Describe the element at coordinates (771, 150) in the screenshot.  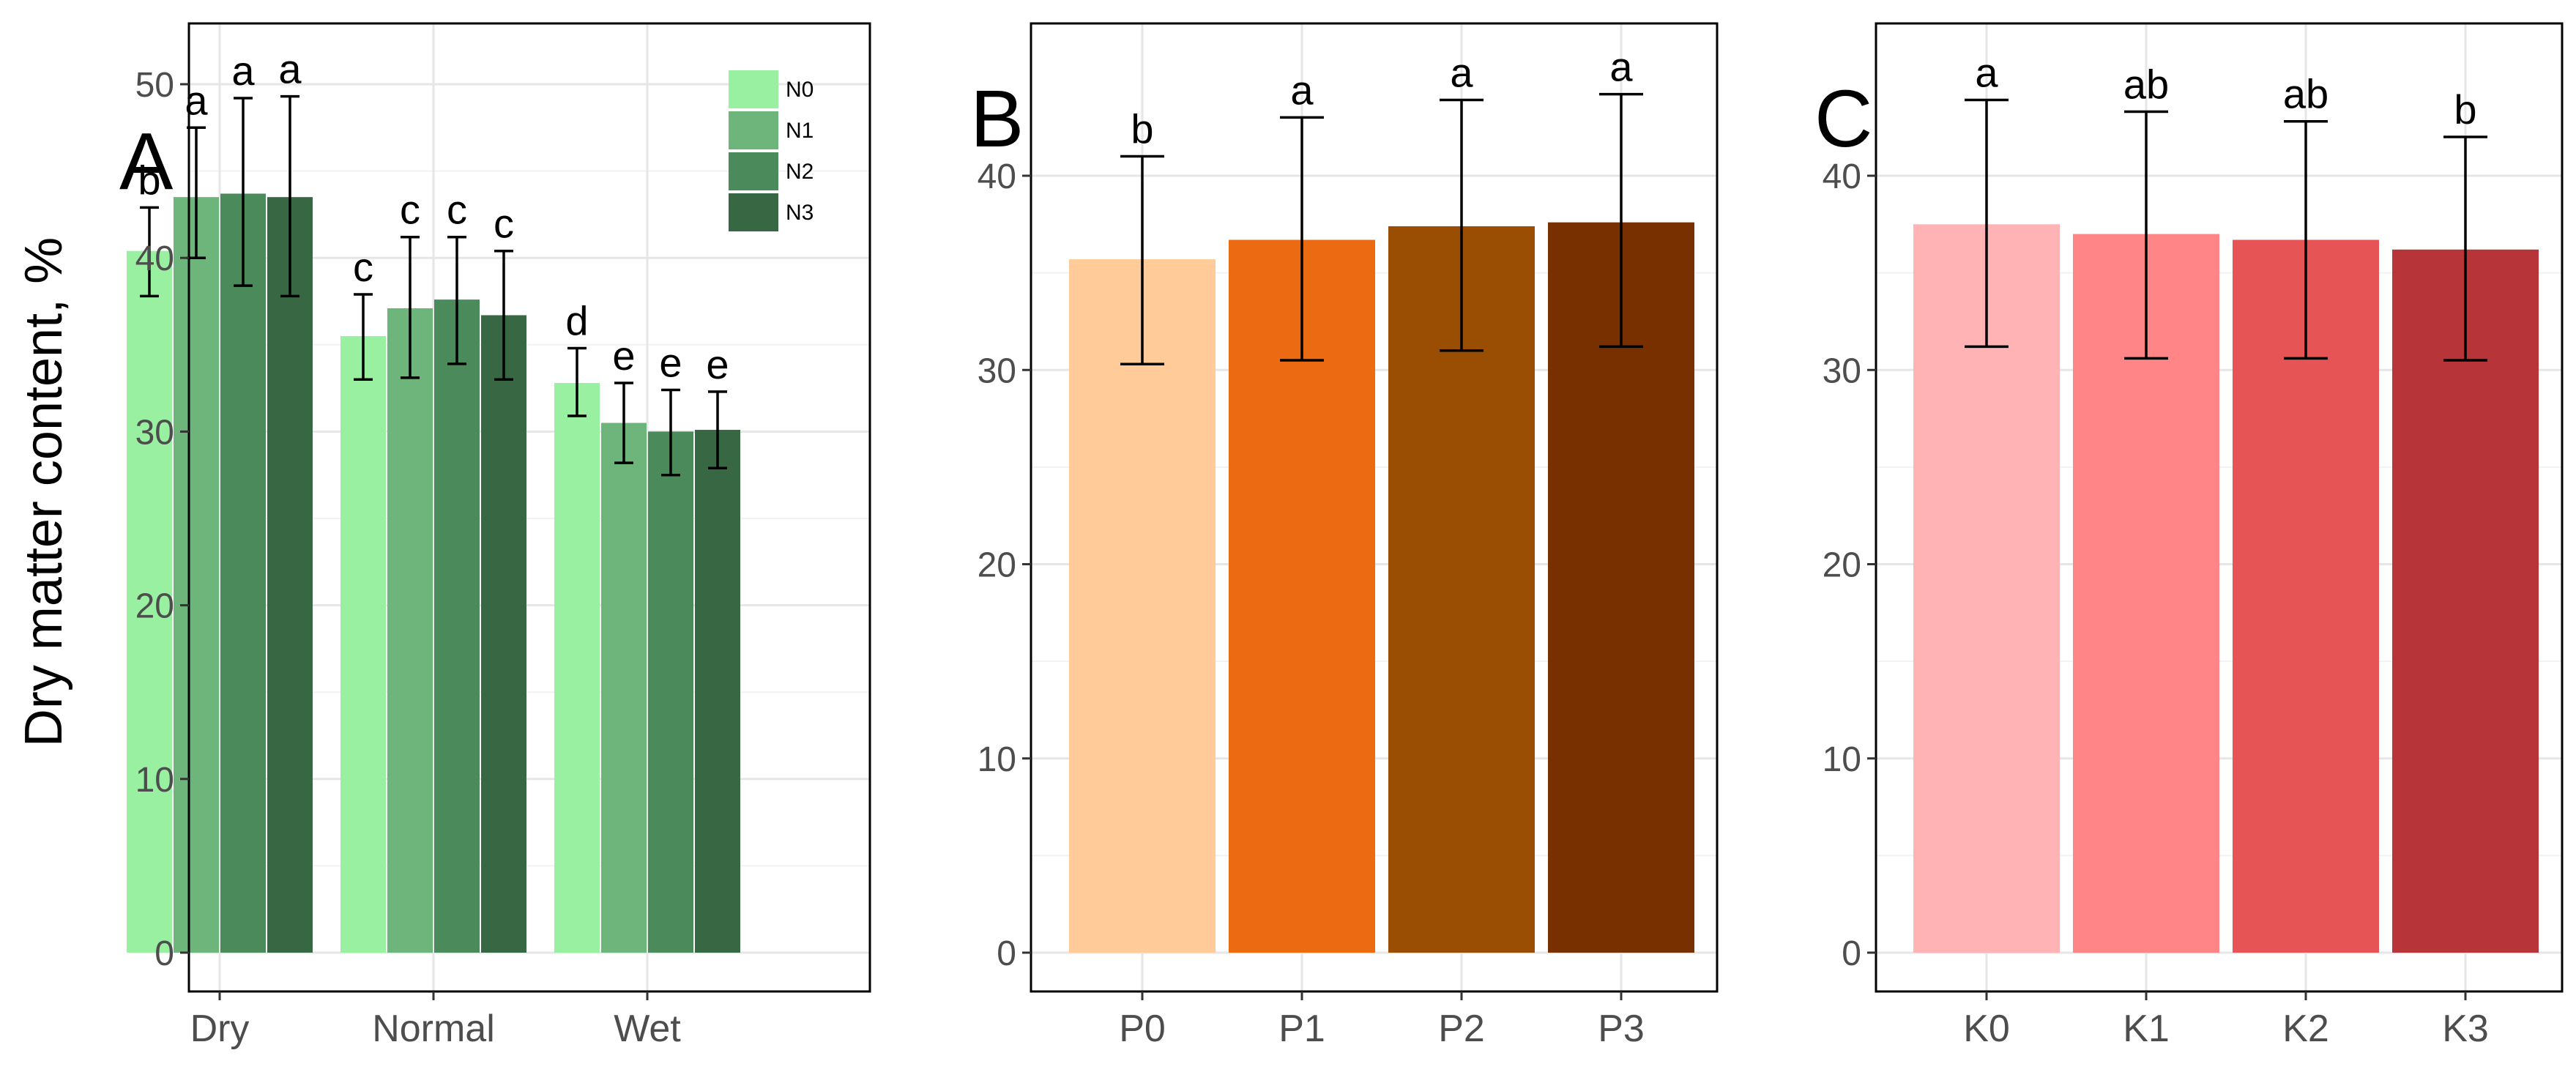
I see `legend: N0 N1 N2 N3` at that location.